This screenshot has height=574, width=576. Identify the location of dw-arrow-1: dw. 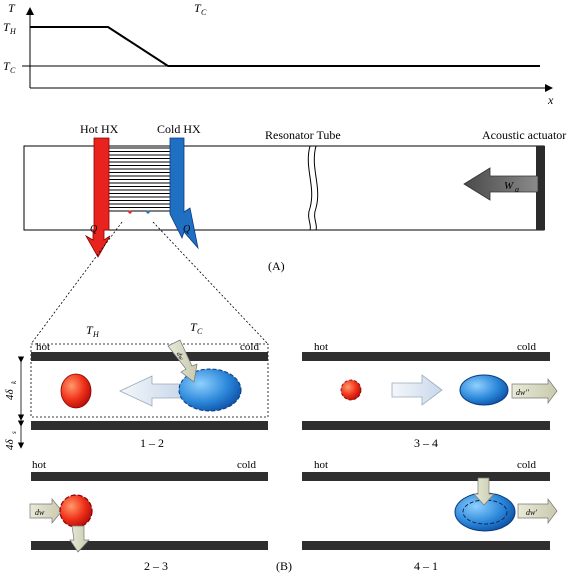
(182, 361).